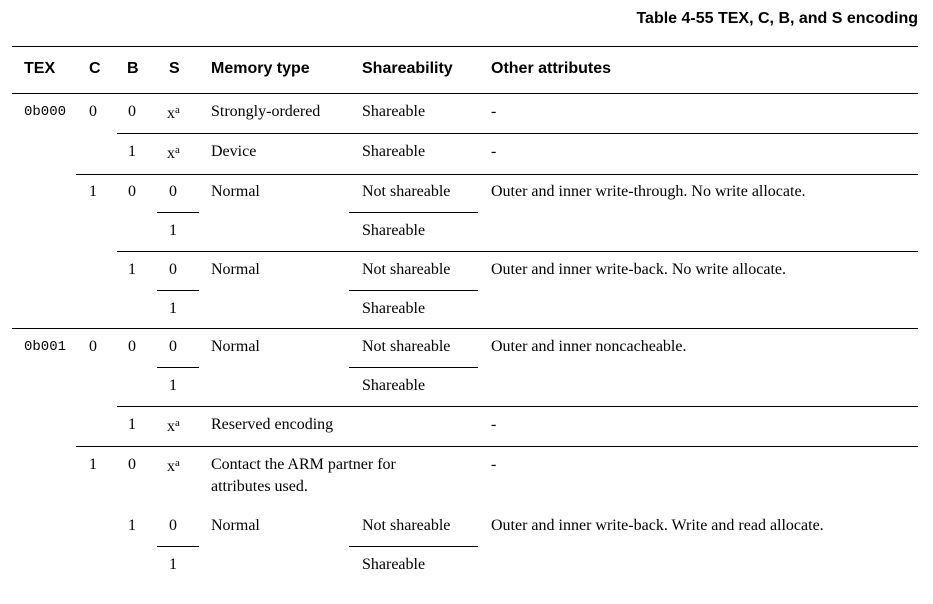 The width and height of the screenshot is (933, 604). I want to click on group-rule, so click(465, 328).